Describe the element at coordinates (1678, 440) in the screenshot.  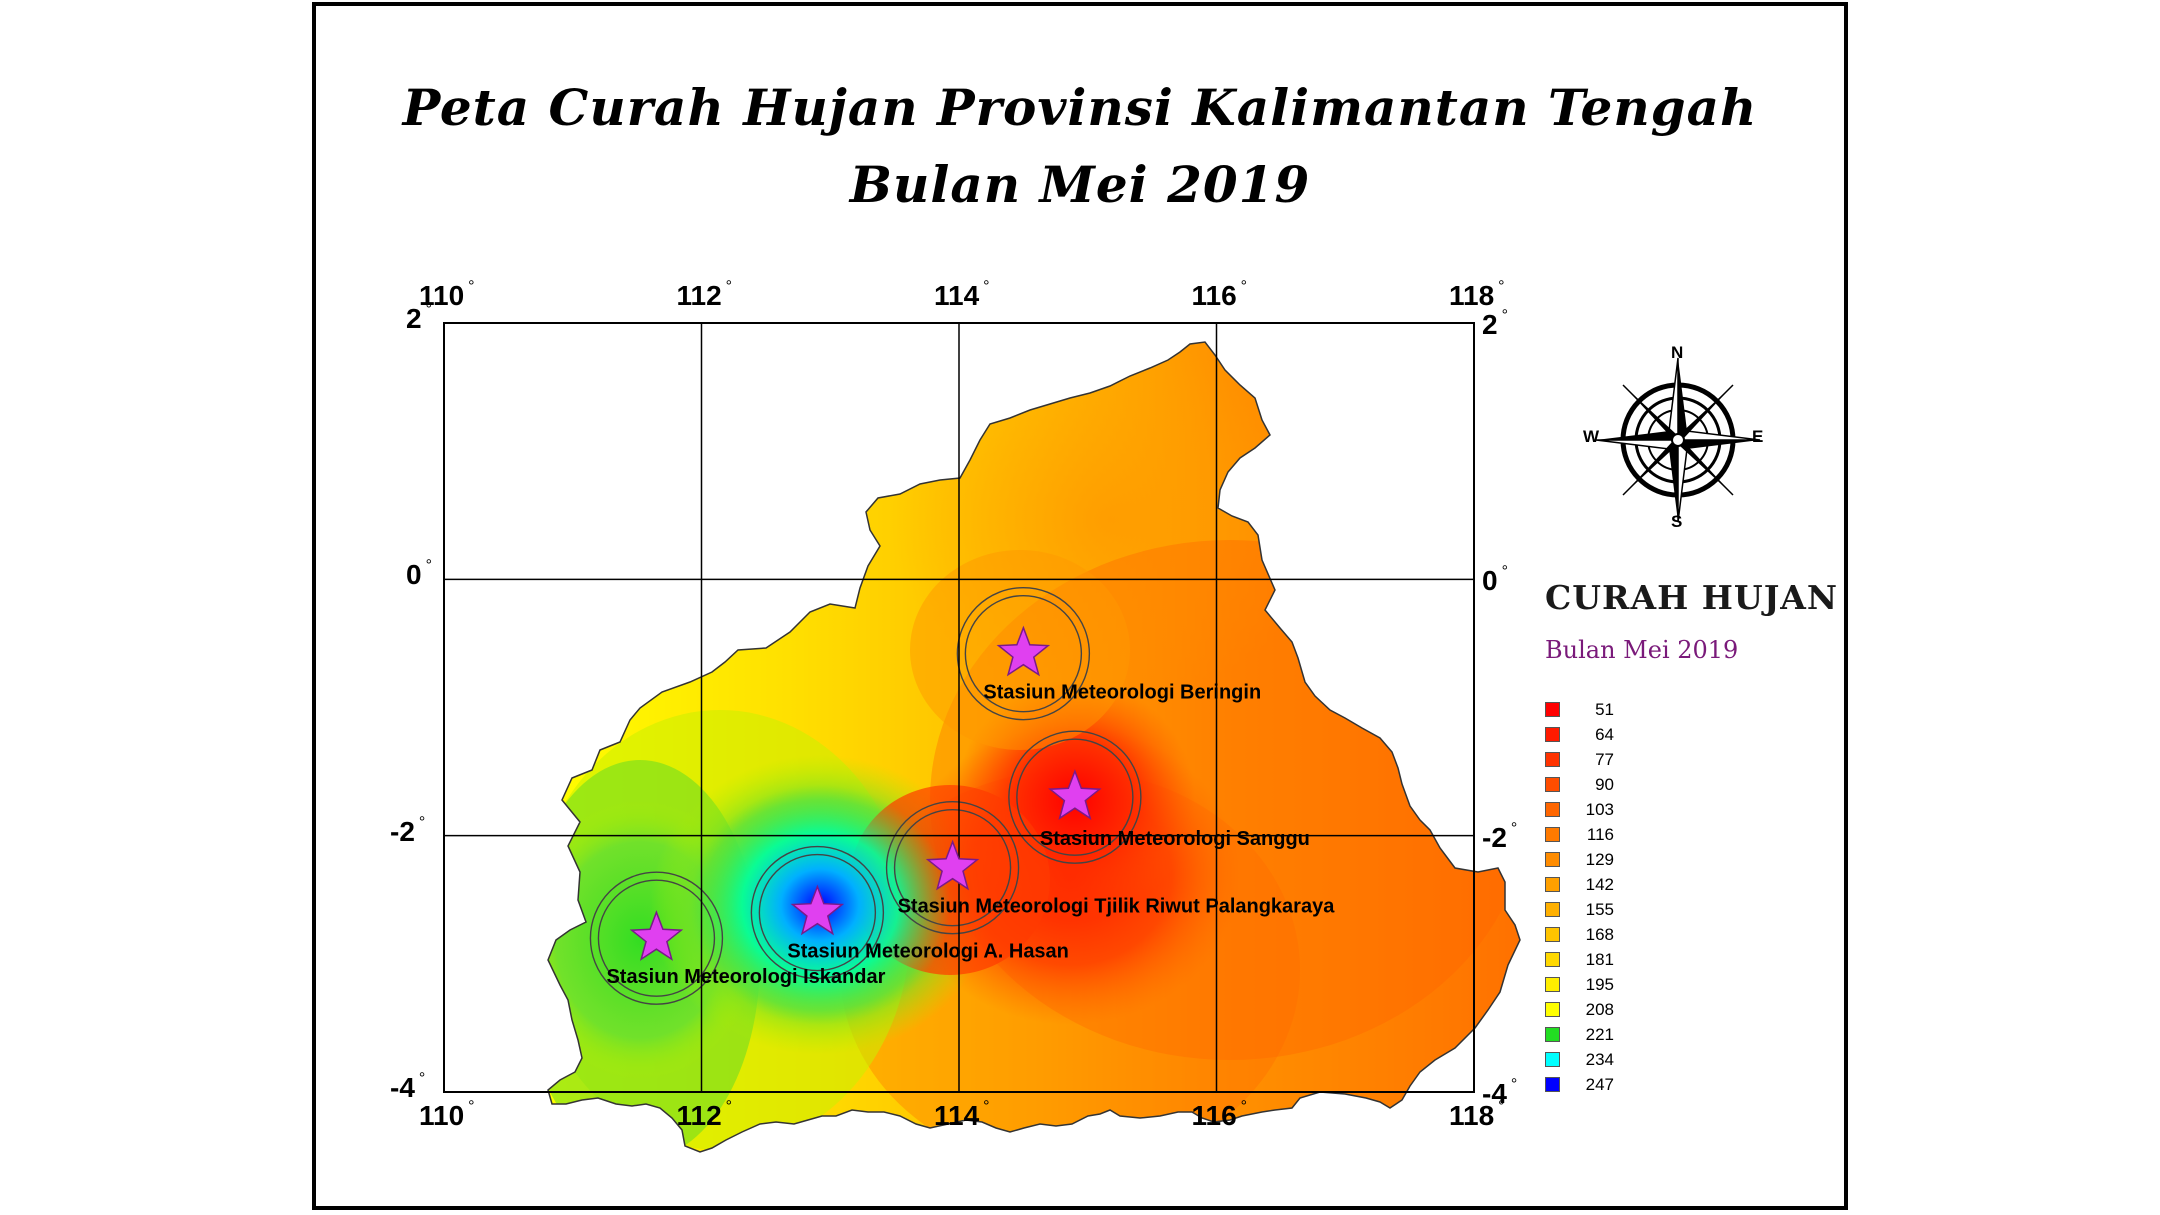
I see `compass-rose-icon` at that location.